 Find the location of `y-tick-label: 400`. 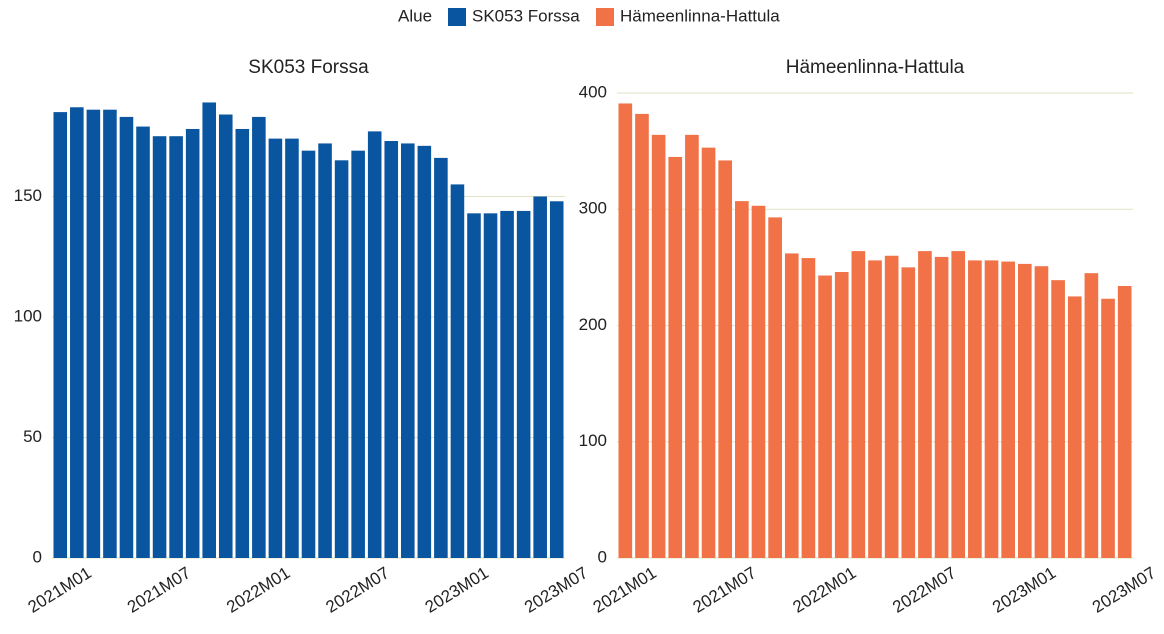

y-tick-label: 400 is located at coordinates (593, 91).